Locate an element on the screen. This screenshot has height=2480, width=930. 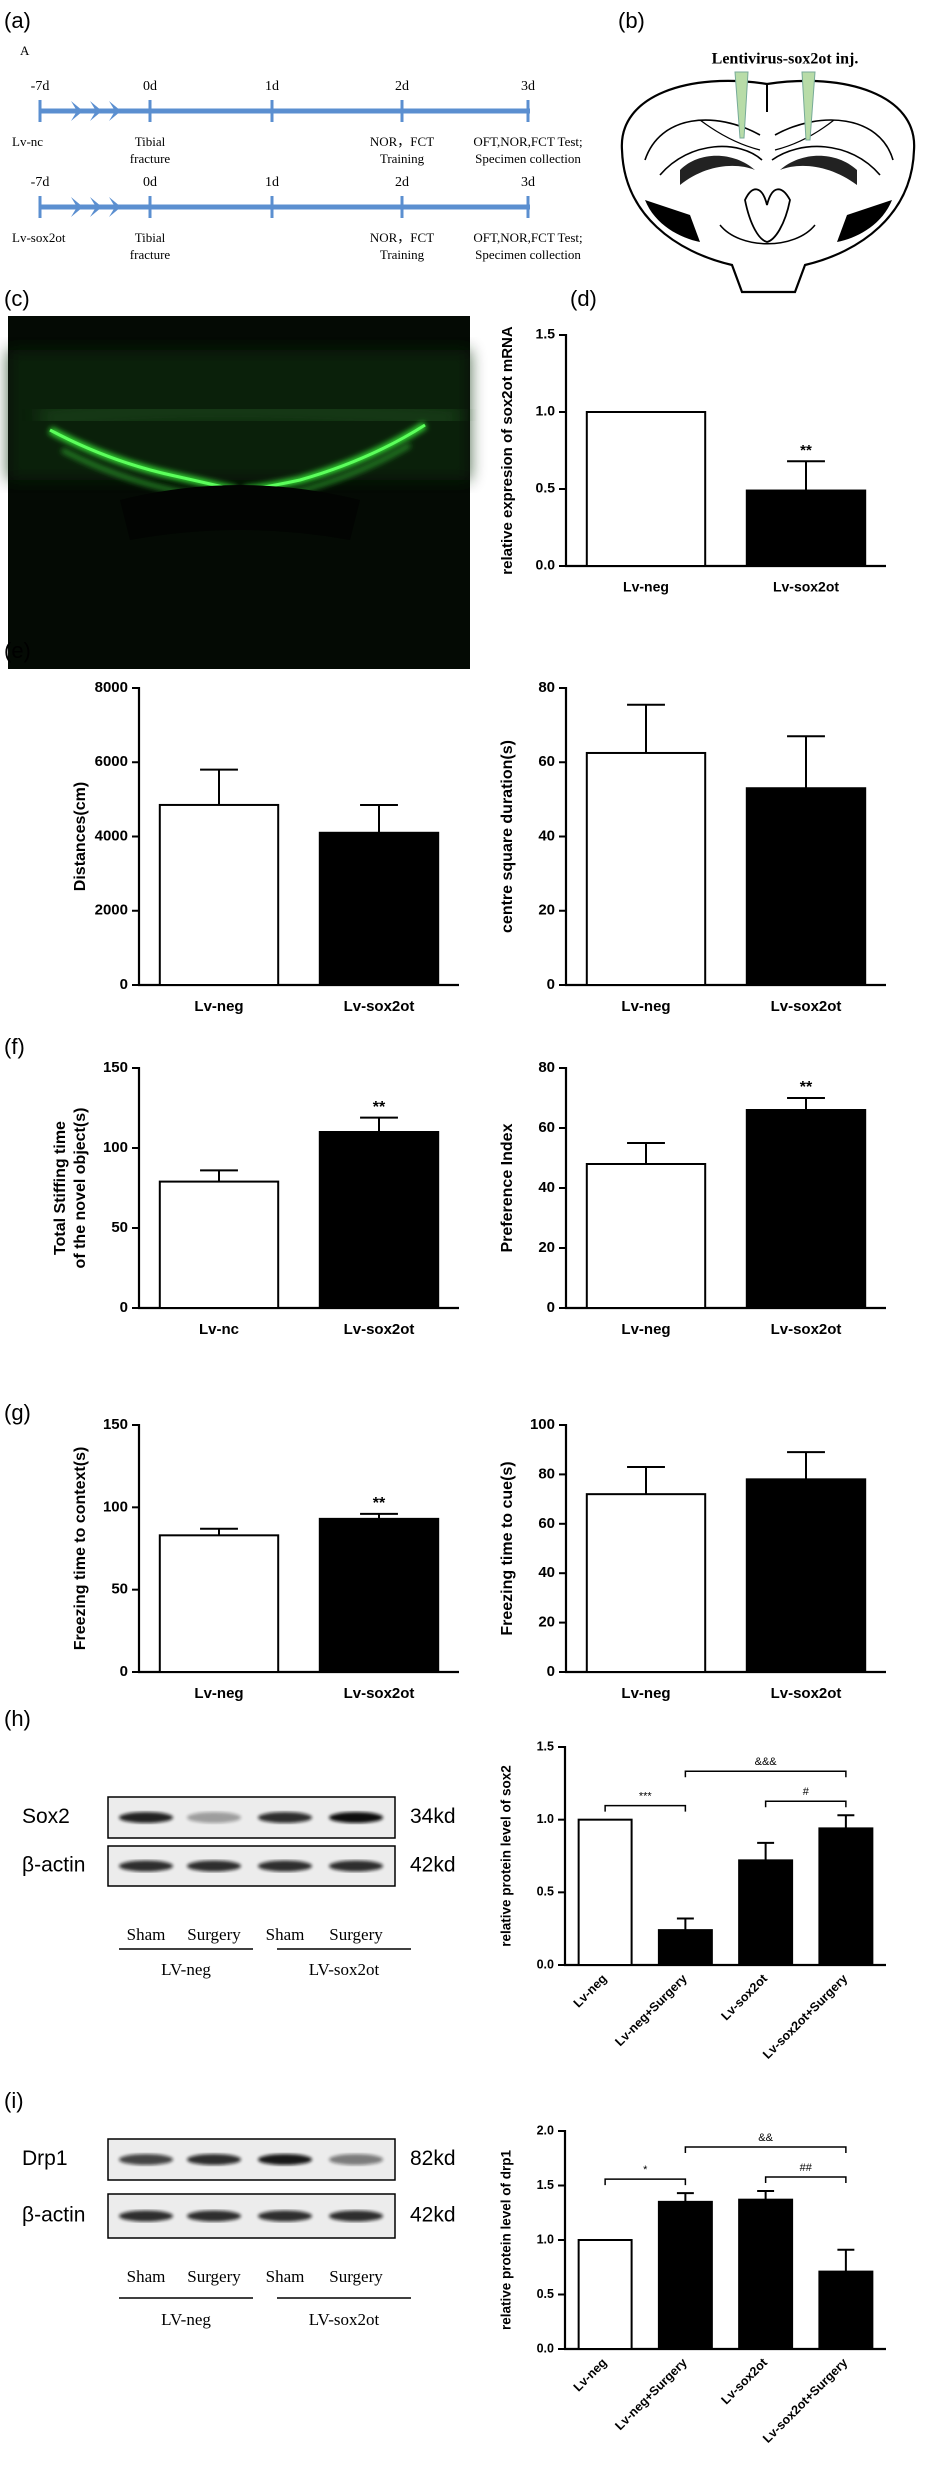
day-label: 2d is located at coordinates (402, 182).